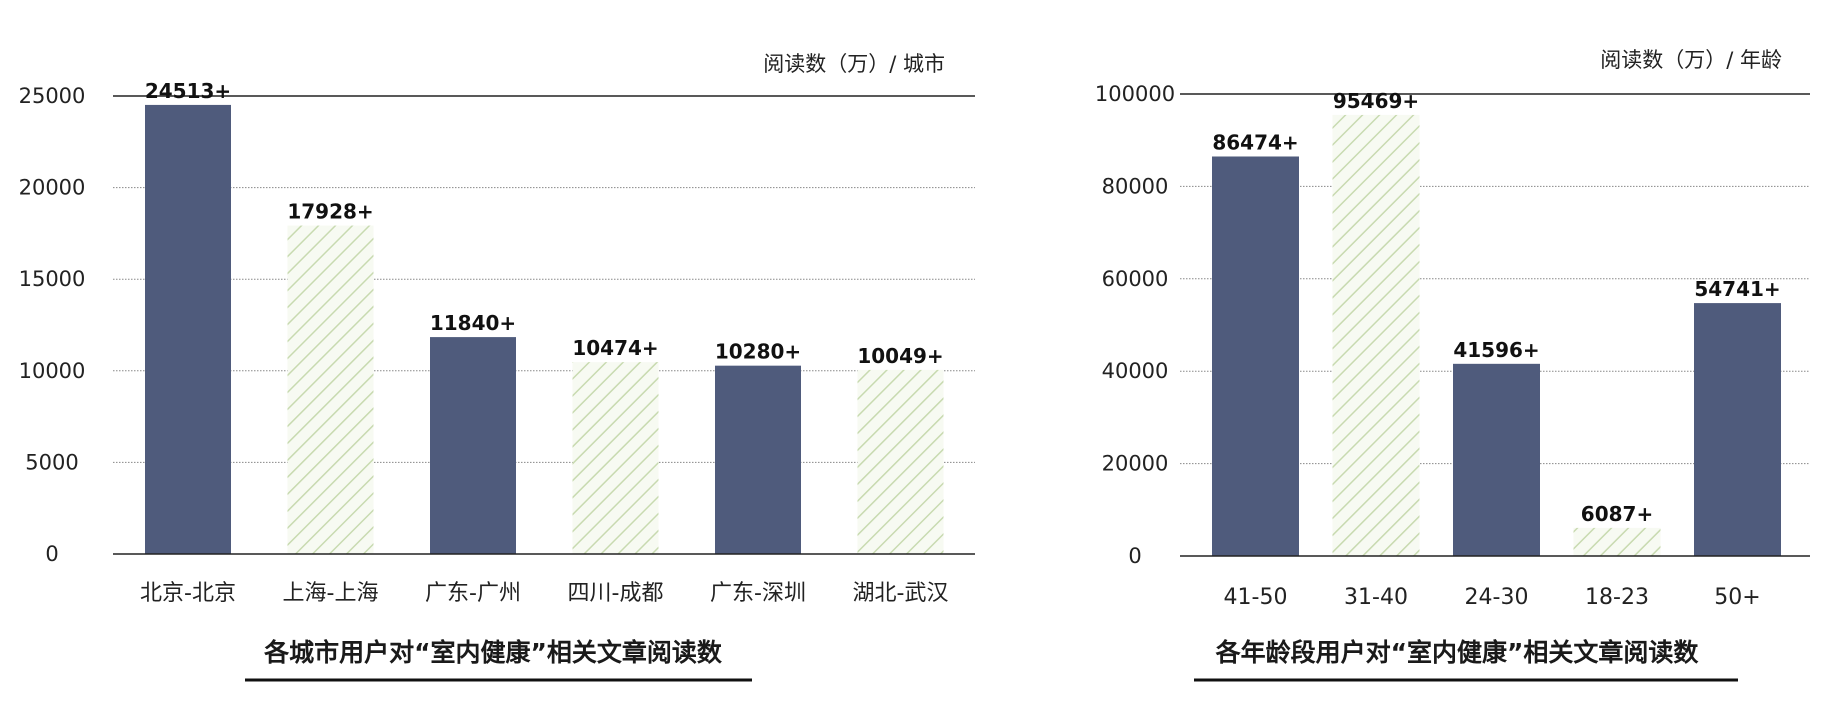 Image resolution: width=1847 pixels, height=709 pixels. Describe the element at coordinates (52, 371) in the screenshot. I see `y-tick-label: 10000` at that location.